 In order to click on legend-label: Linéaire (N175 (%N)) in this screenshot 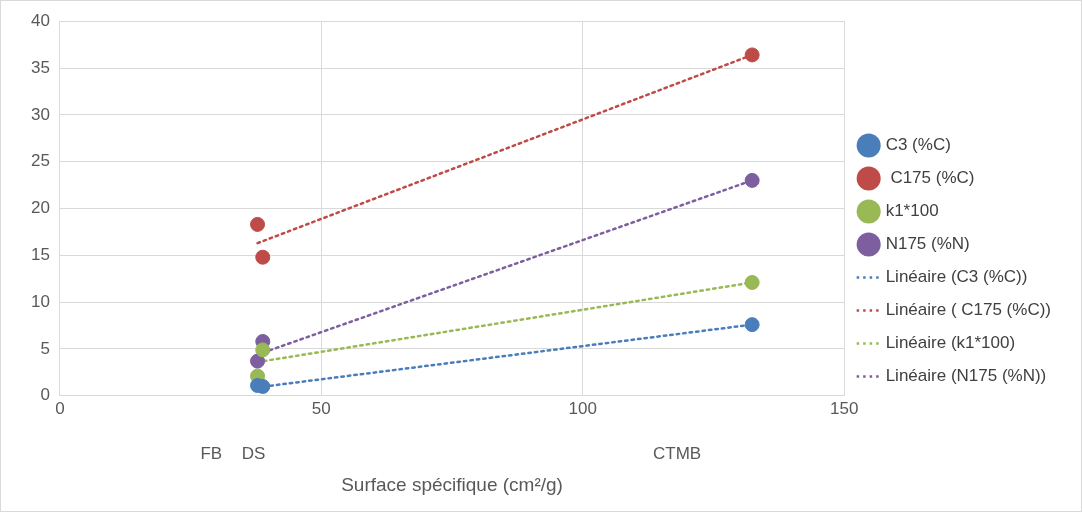, I will do `click(966, 376)`.